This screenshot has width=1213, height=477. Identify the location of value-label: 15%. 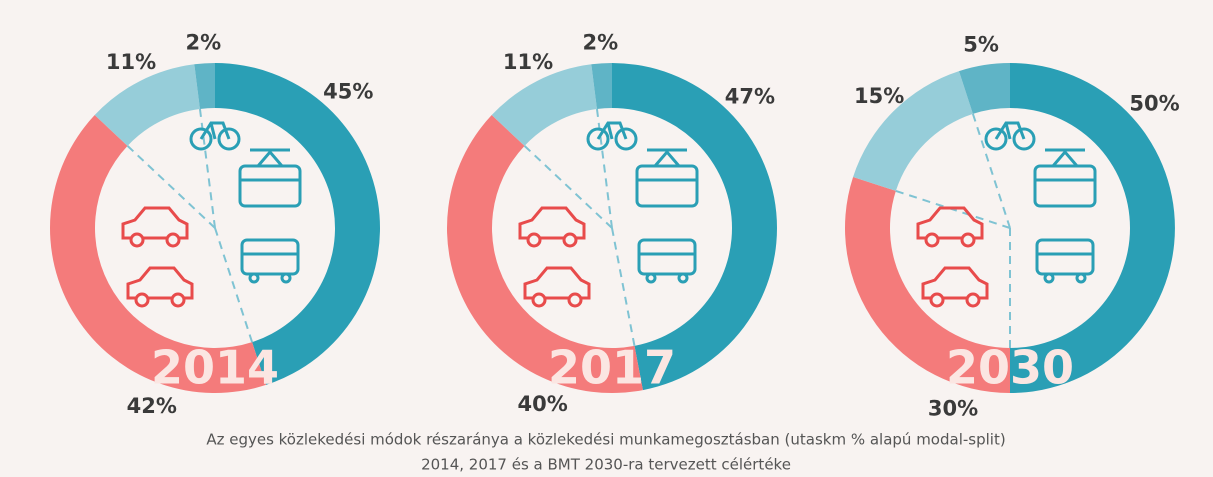
(879, 96).